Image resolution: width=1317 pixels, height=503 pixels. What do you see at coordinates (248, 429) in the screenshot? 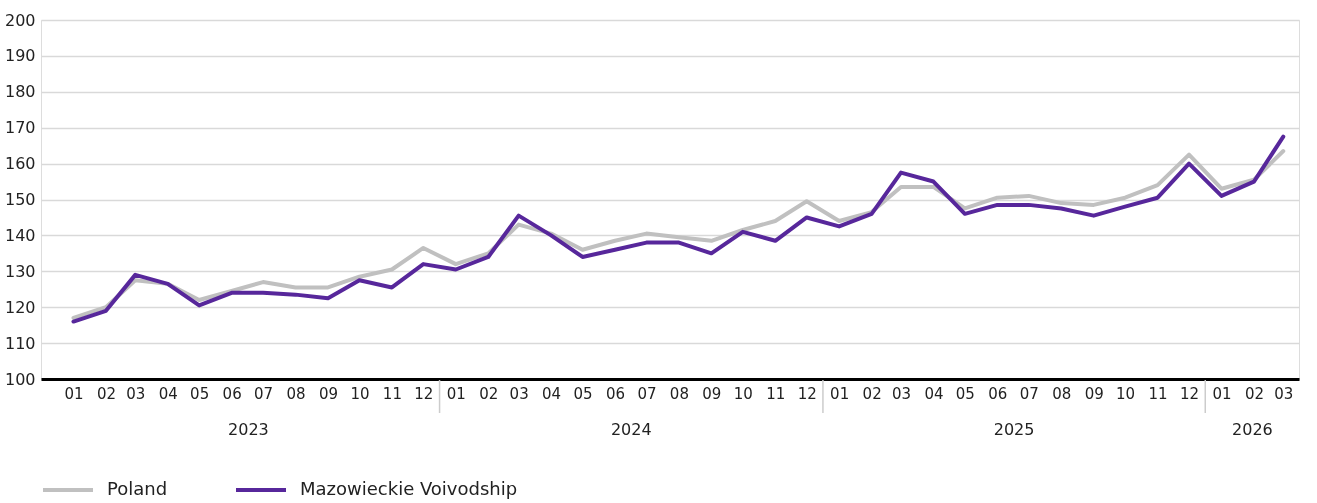
I see `text: 2023` at bounding box center [248, 429].